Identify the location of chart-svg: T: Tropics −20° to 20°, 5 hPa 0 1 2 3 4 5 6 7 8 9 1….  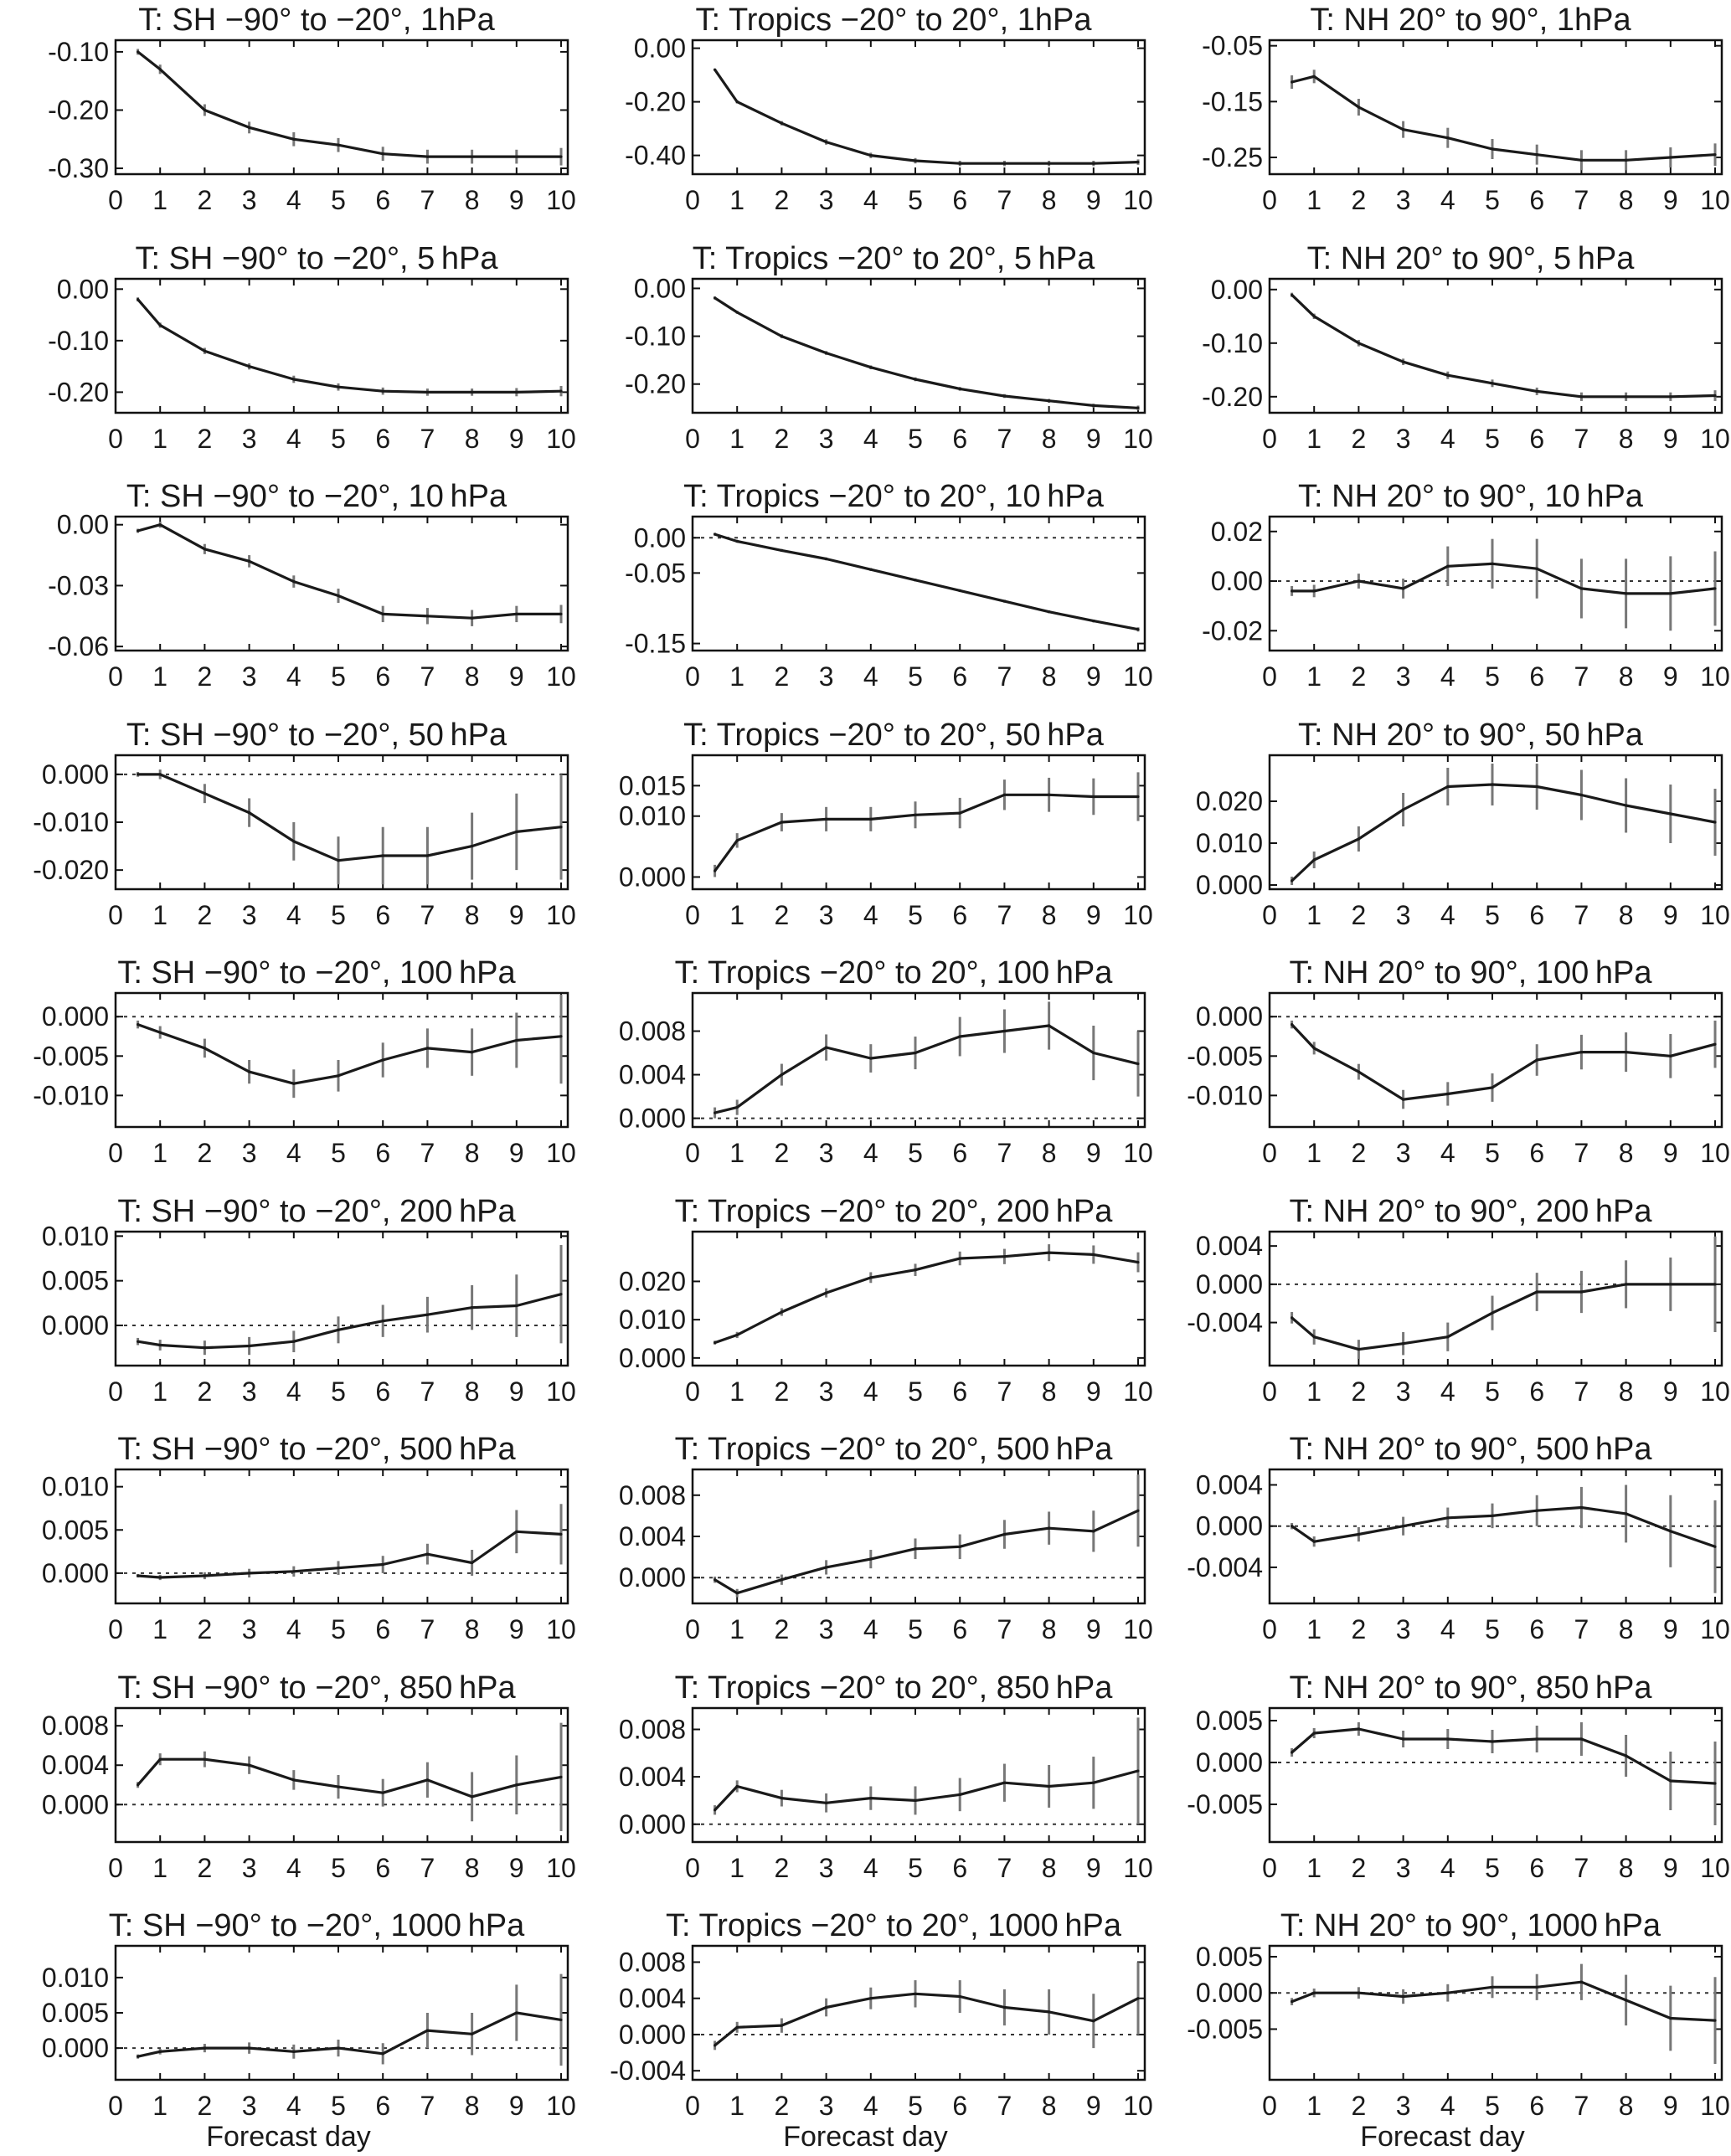
(889, 347).